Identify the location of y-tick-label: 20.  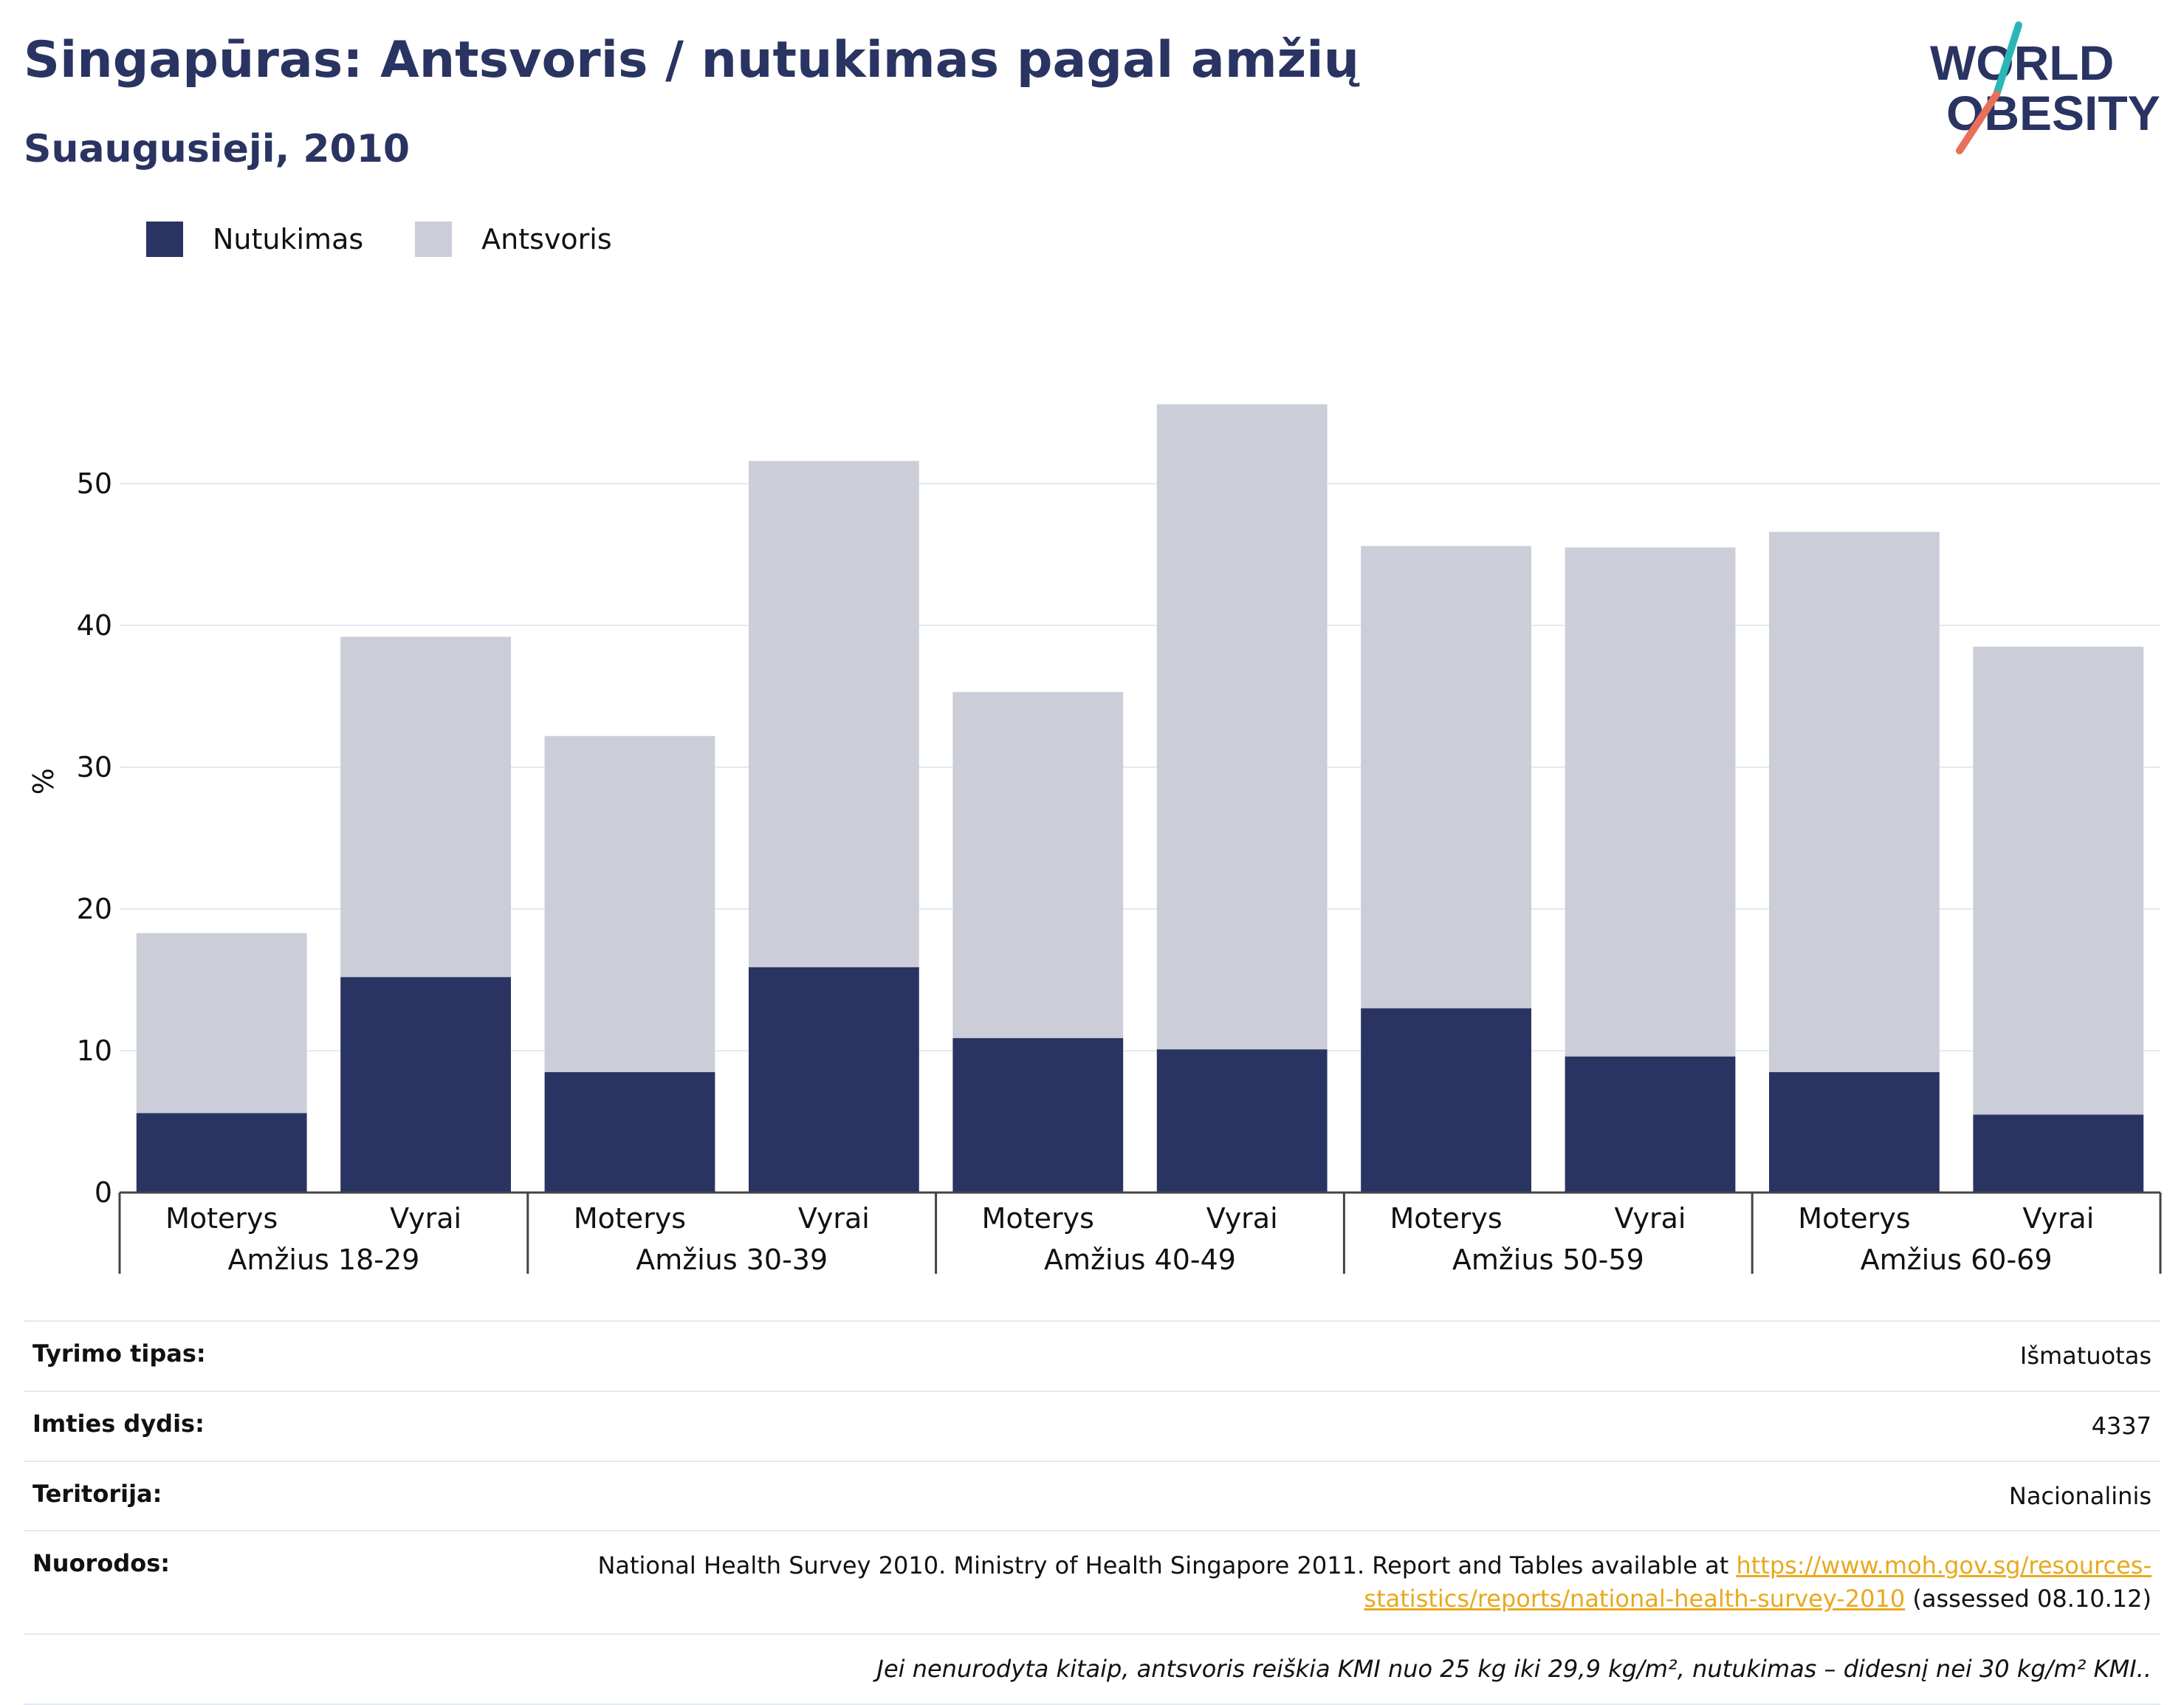
(95, 909).